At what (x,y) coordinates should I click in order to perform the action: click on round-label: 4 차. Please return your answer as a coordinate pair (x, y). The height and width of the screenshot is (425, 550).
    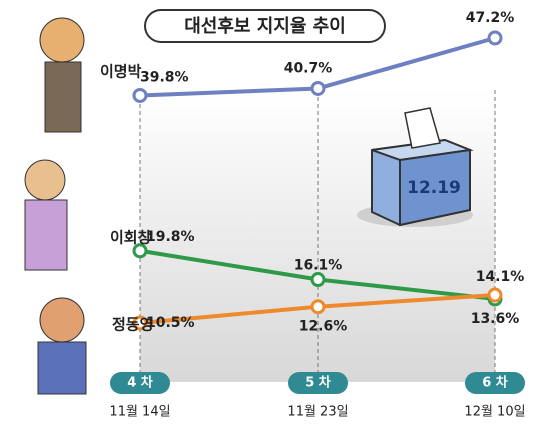
    Looking at the image, I should click on (140, 383).